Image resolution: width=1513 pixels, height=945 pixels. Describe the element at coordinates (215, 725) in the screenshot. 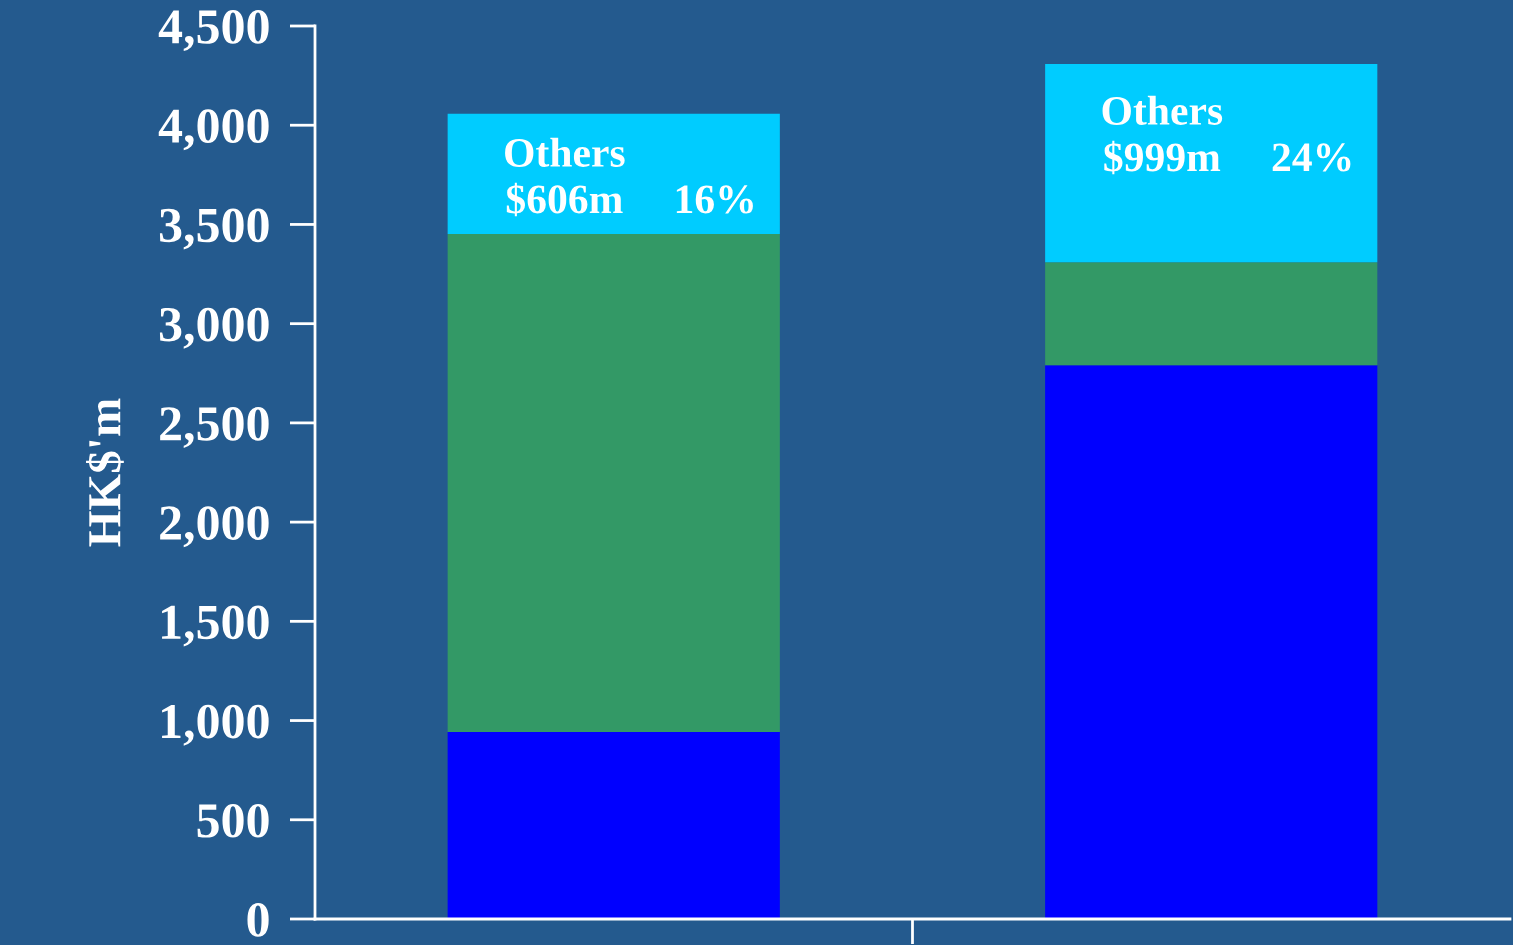

I see `y-tick-label: 1,000` at that location.